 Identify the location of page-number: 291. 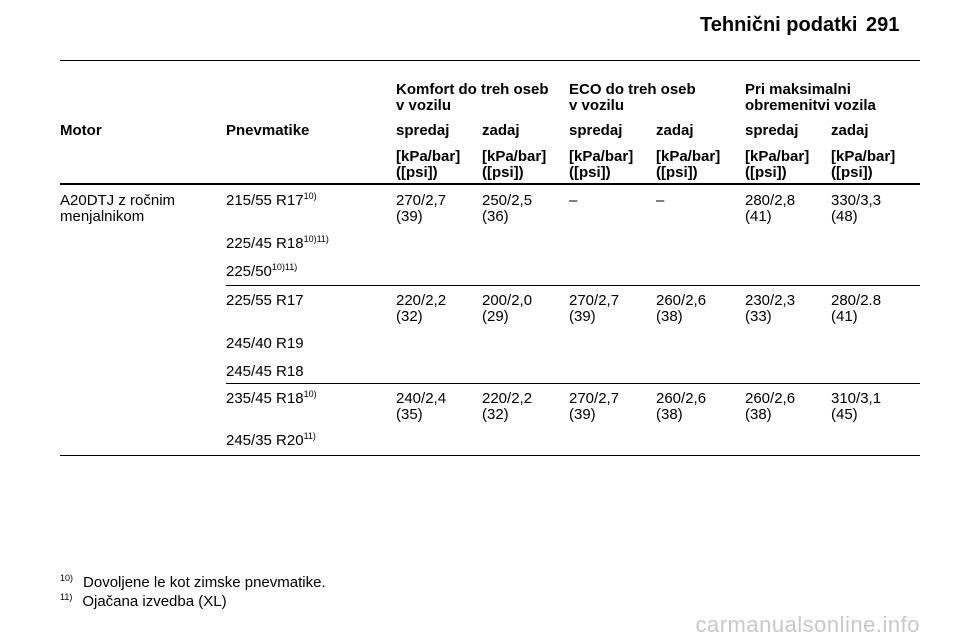
(883, 25).